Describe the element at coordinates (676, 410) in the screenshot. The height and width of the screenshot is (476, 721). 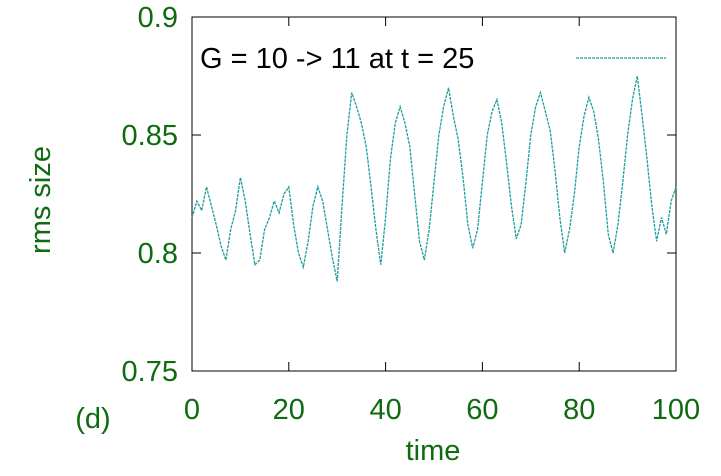
I see `x-tick-label: 100` at that location.